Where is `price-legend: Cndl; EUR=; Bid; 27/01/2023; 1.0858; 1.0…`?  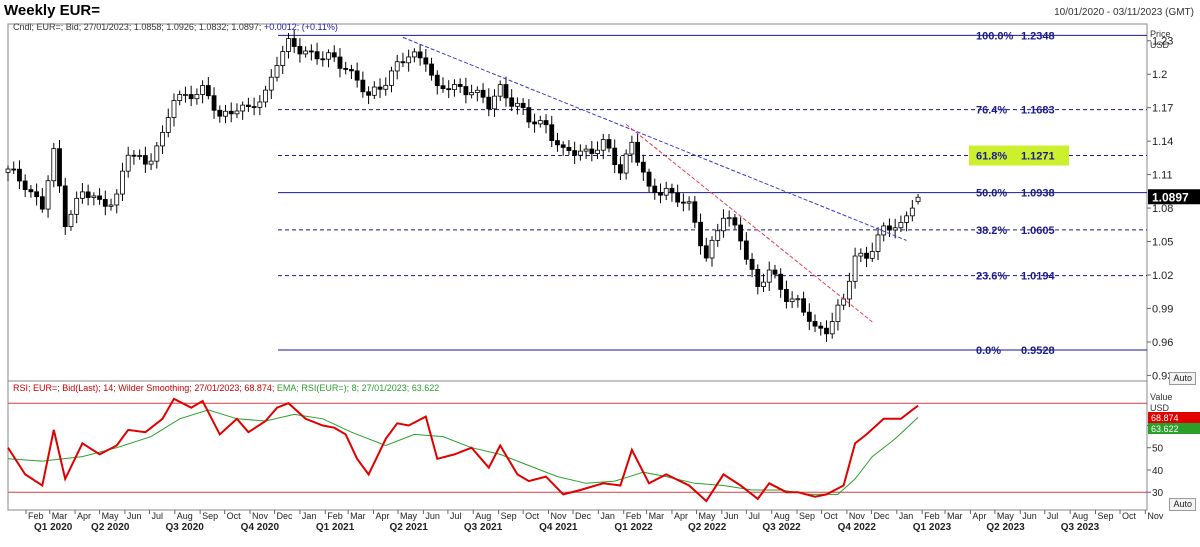
price-legend: Cndl; EUR=; Bid; 27/01/2023; 1.0858; 1.0… is located at coordinates (175, 27).